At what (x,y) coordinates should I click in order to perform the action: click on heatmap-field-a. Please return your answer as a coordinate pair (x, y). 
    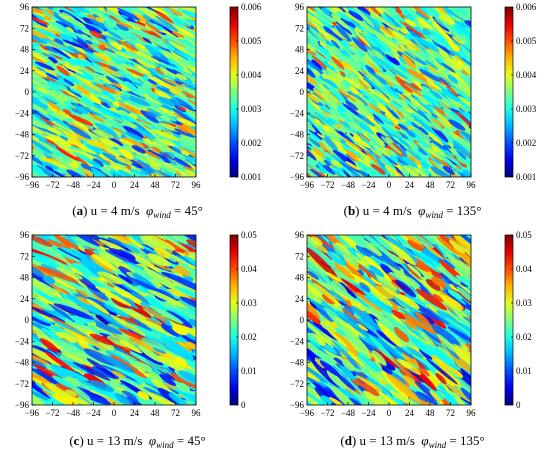
    Looking at the image, I should click on (114, 92).